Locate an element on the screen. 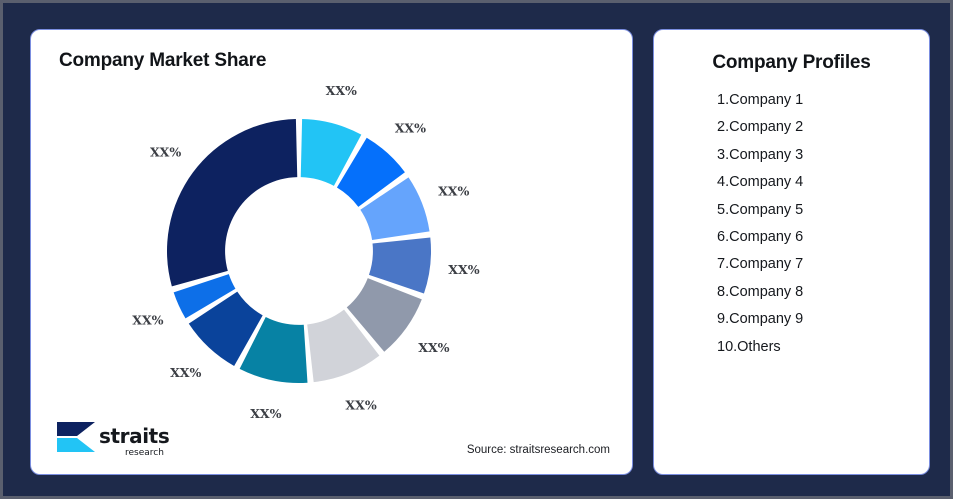 The width and height of the screenshot is (953, 499). list-item: 8.Company 8 is located at coordinates (760, 291).